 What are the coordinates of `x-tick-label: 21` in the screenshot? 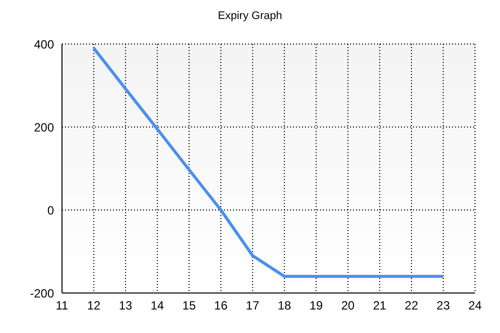 It's located at (380, 305).